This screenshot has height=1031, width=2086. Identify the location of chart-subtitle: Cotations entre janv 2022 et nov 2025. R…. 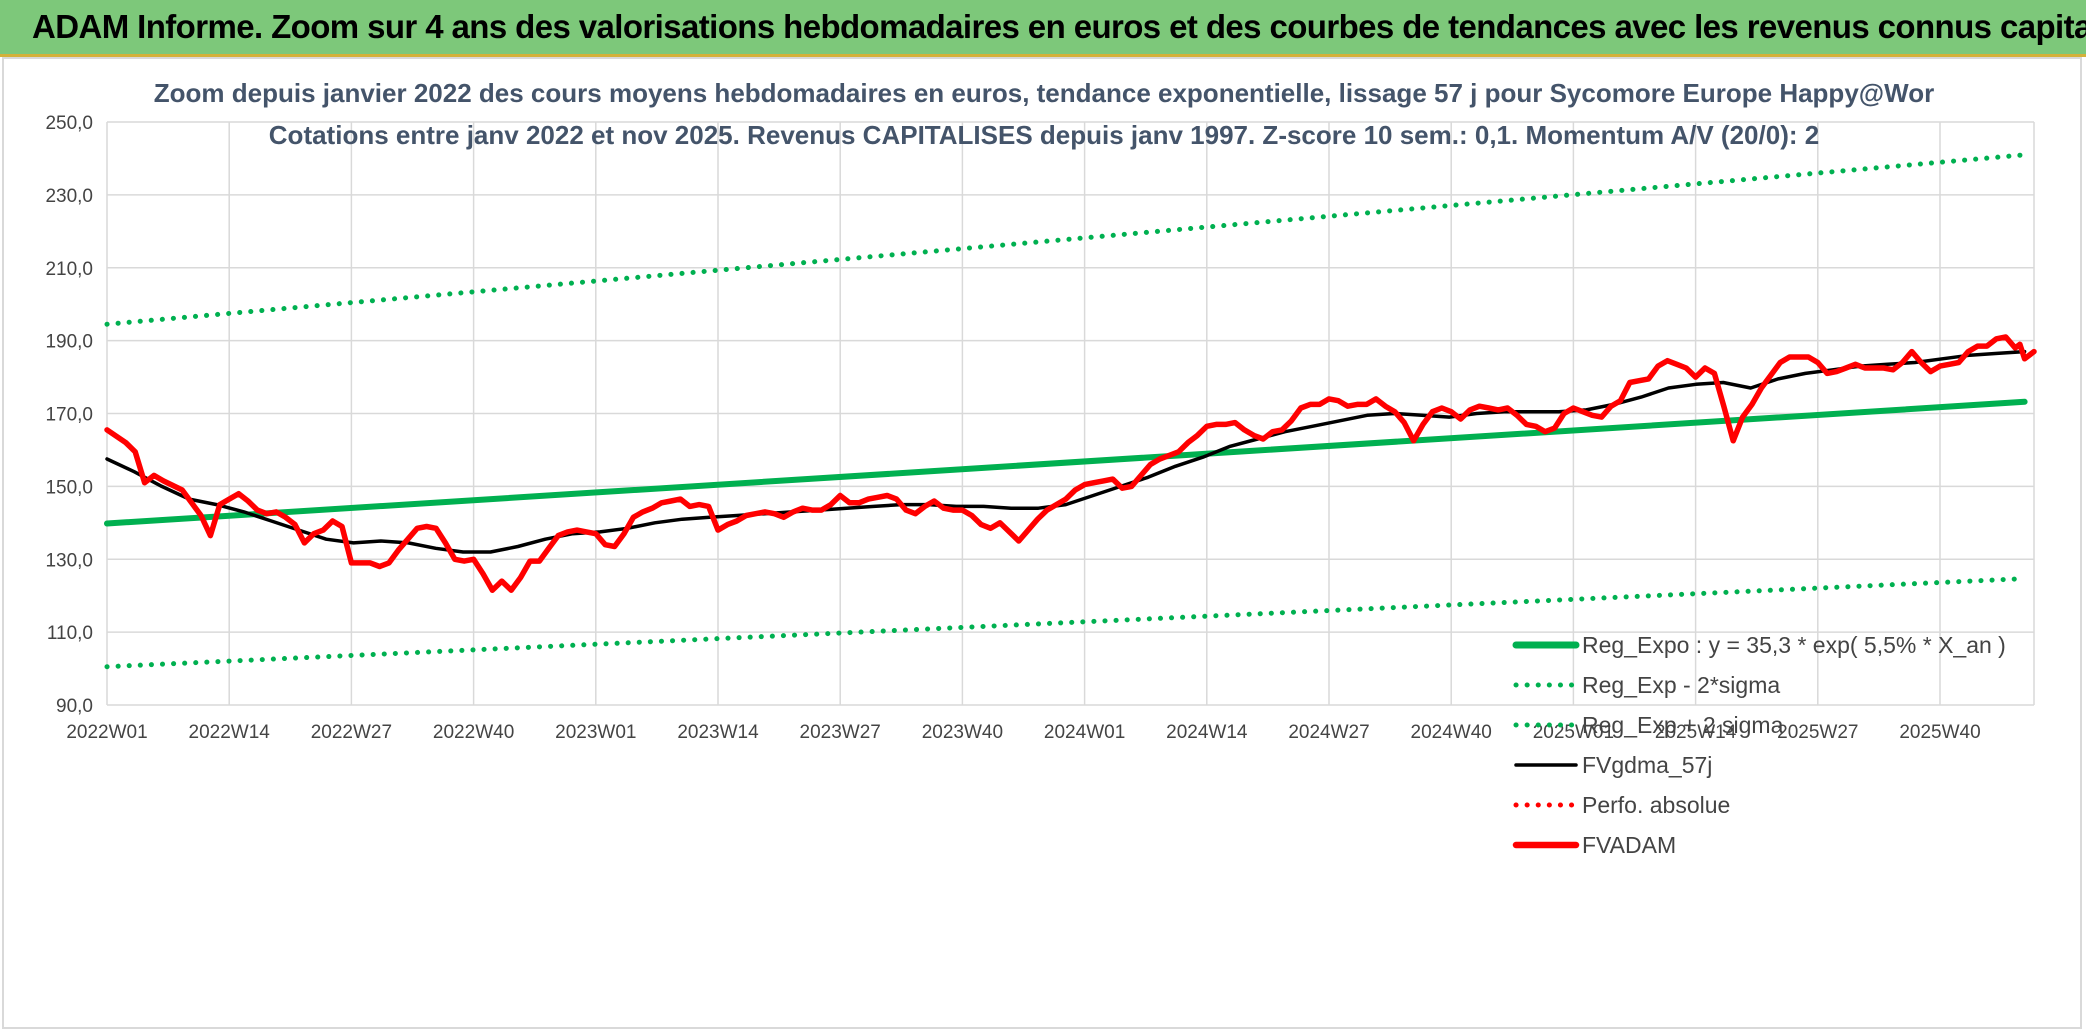
(1044, 135).